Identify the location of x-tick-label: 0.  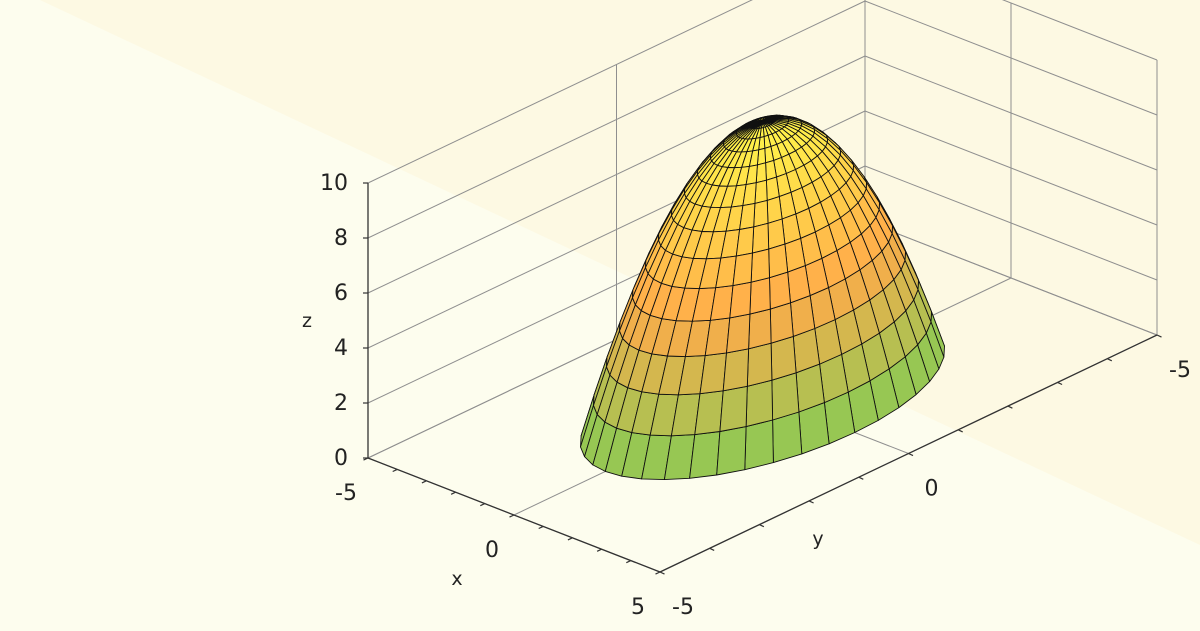
(492, 550).